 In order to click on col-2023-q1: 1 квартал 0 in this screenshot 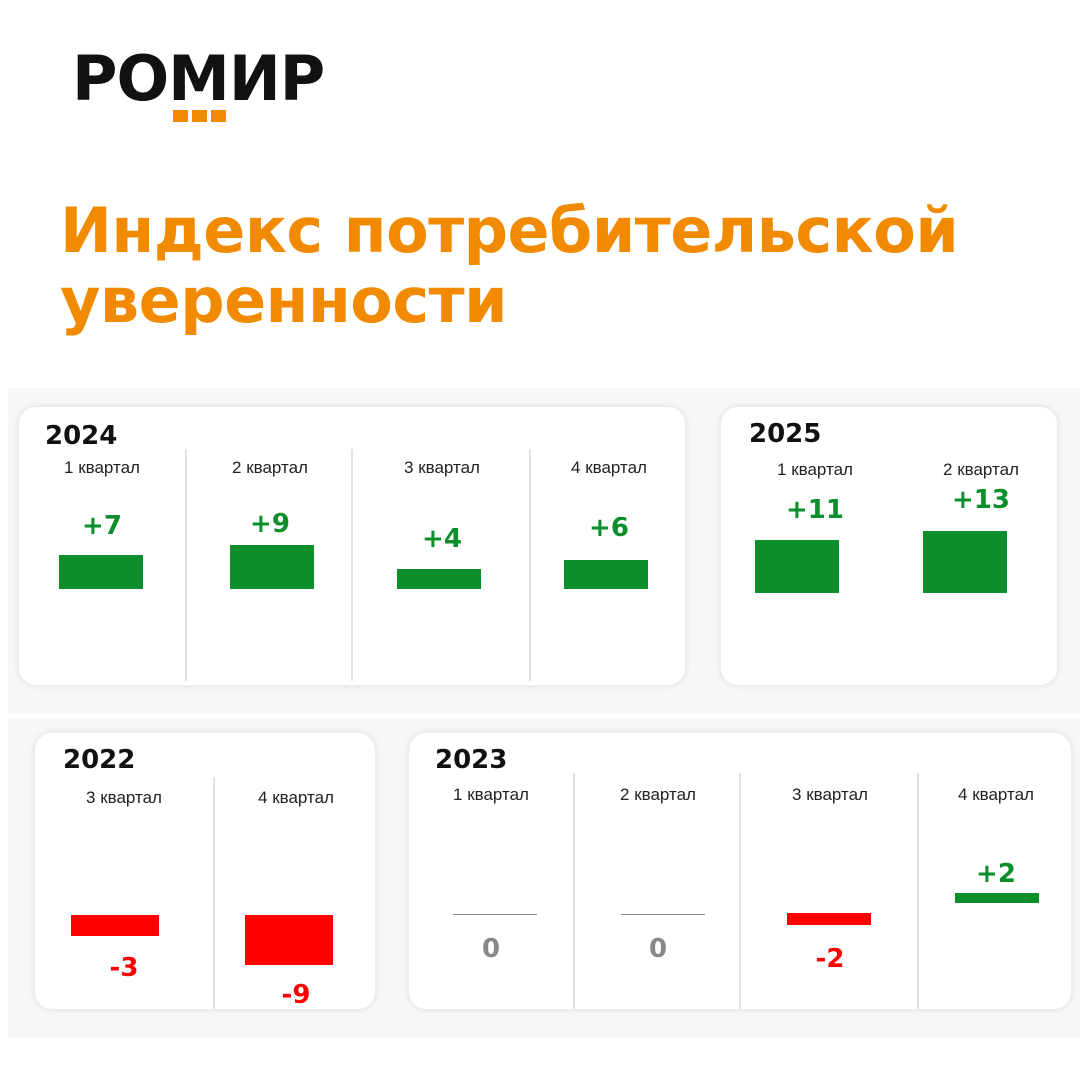, I will do `click(491, 871)`.